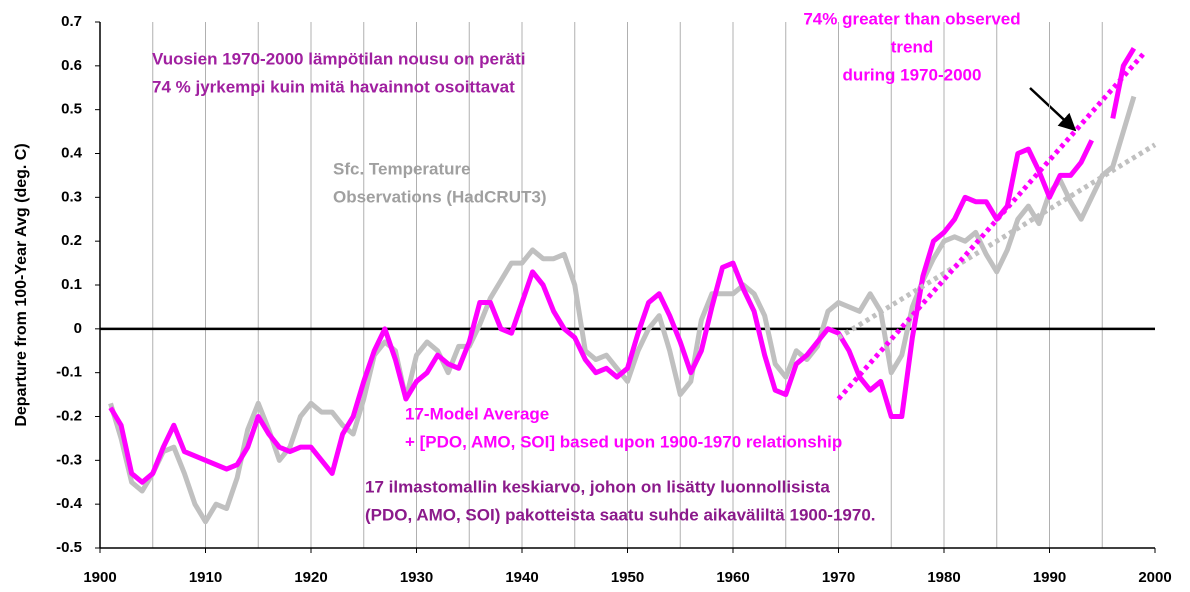  Describe the element at coordinates (477, 413) in the screenshot. I see `annotation: 17-Model Average` at that location.